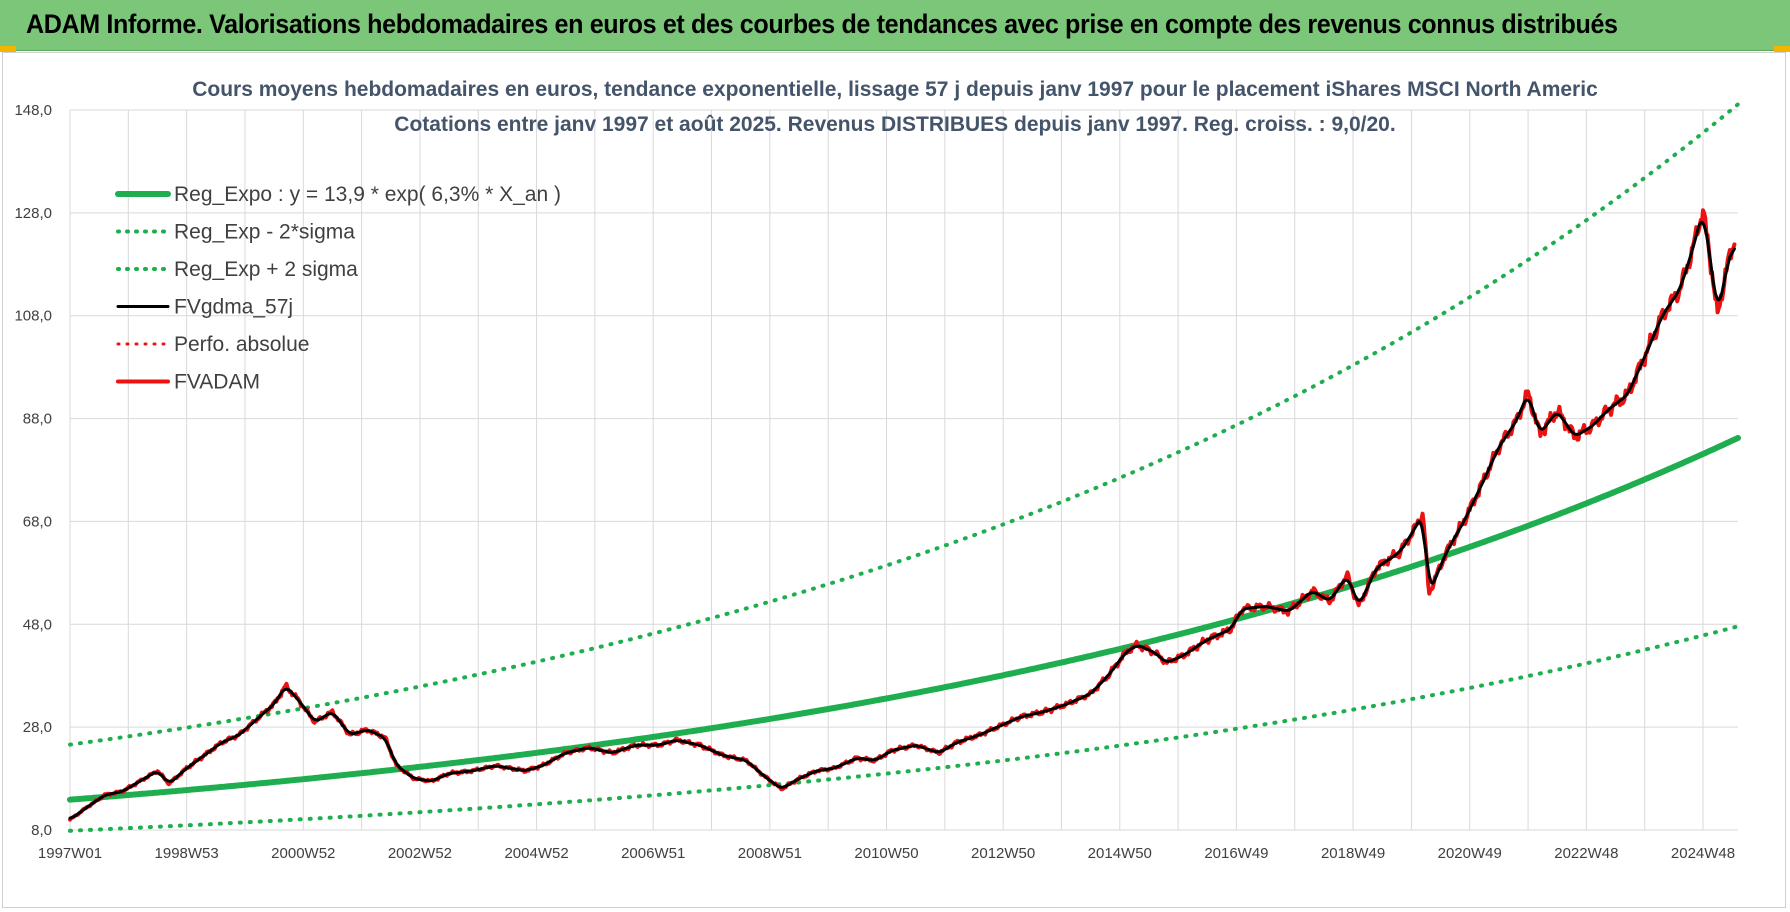 The image size is (1790, 912). I want to click on x-tick-label: 2000W52, so click(303, 853).